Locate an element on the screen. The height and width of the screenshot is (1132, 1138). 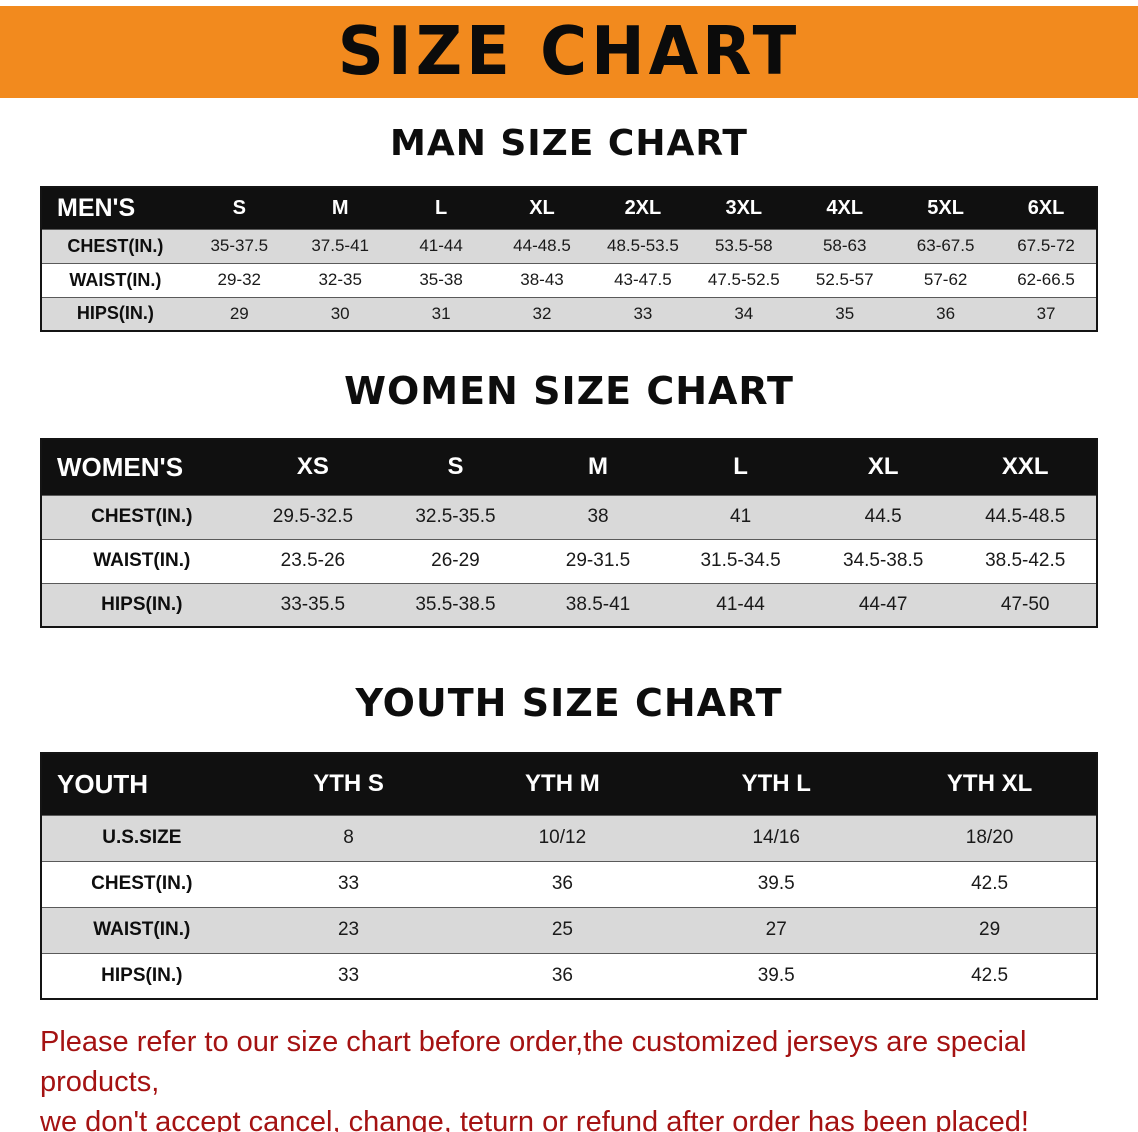
value-cell: 25 is located at coordinates (562, 929).